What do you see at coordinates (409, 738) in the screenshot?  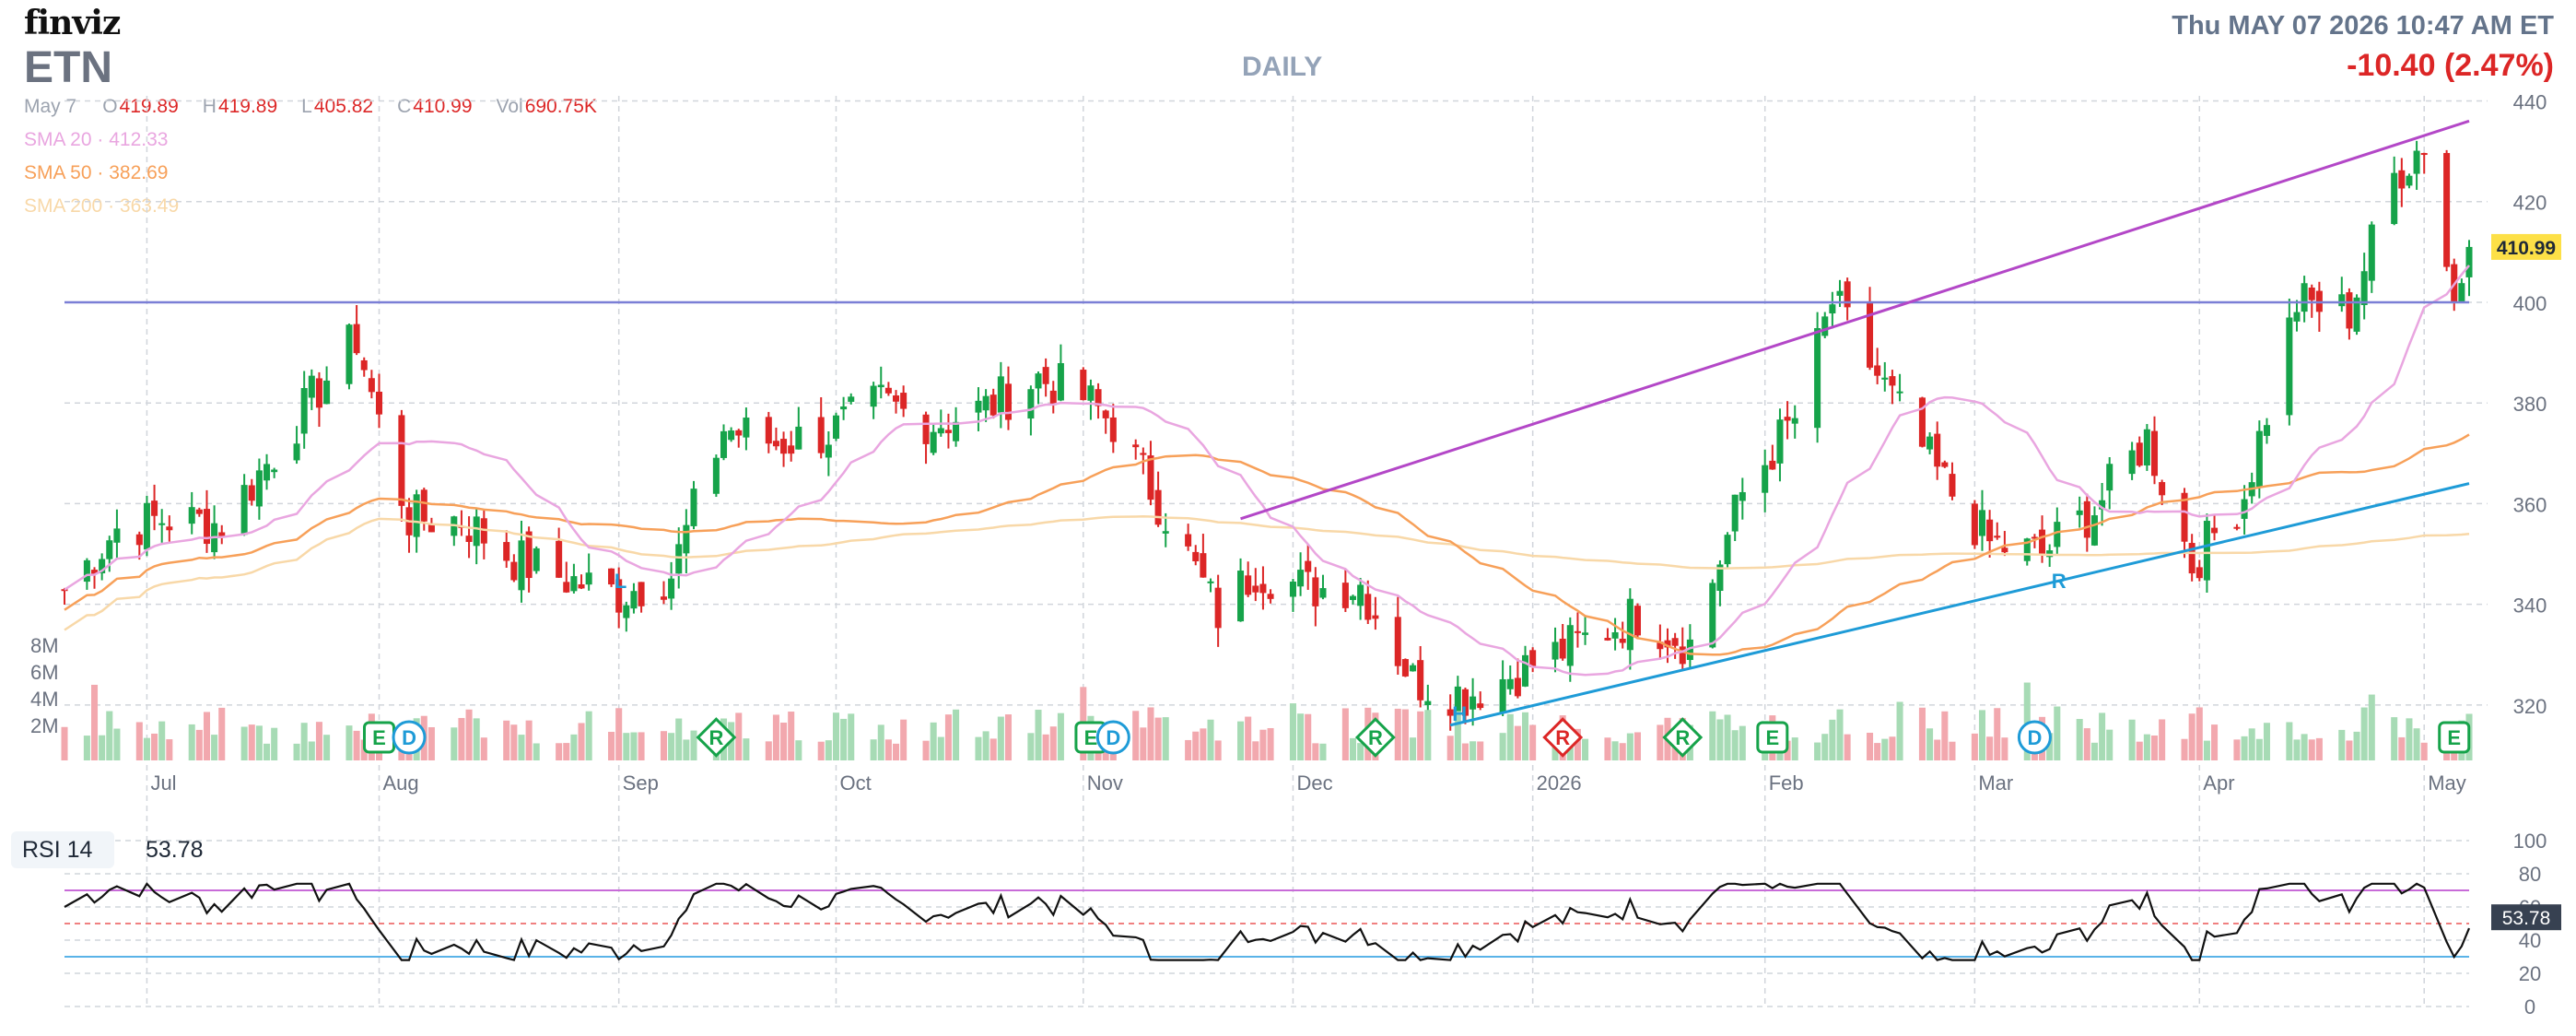 I see `event-marker-label: D` at bounding box center [409, 738].